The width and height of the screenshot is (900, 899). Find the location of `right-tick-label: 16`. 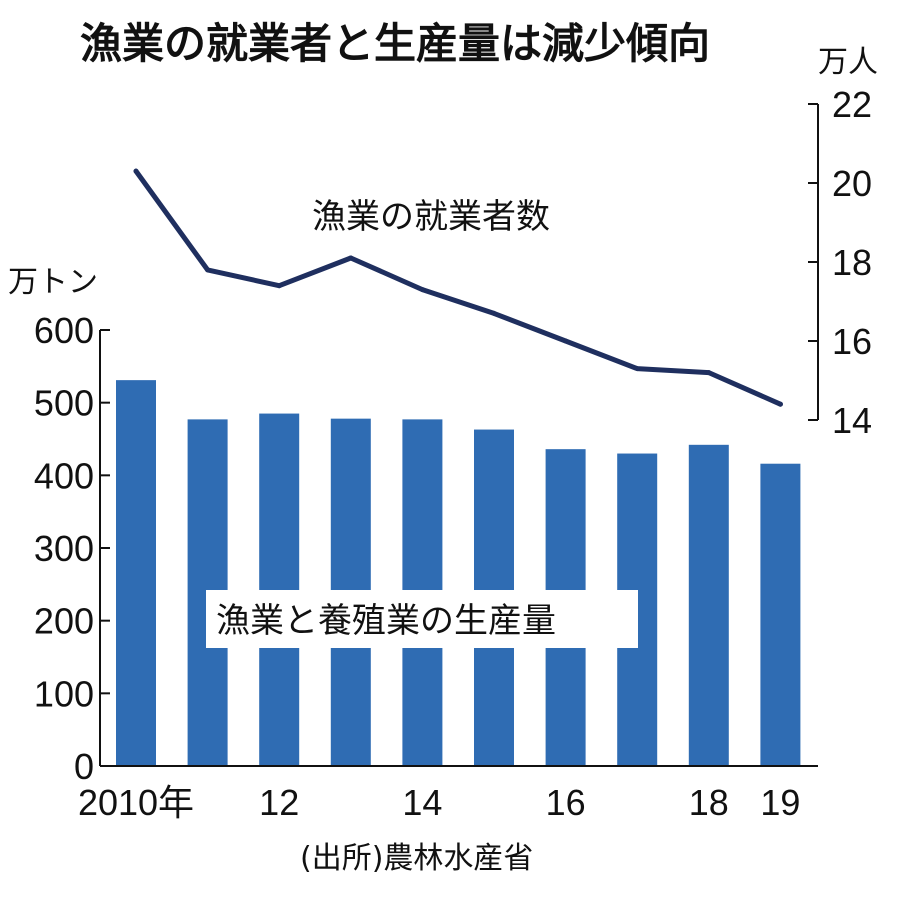

right-tick-label: 16 is located at coordinates (852, 341).